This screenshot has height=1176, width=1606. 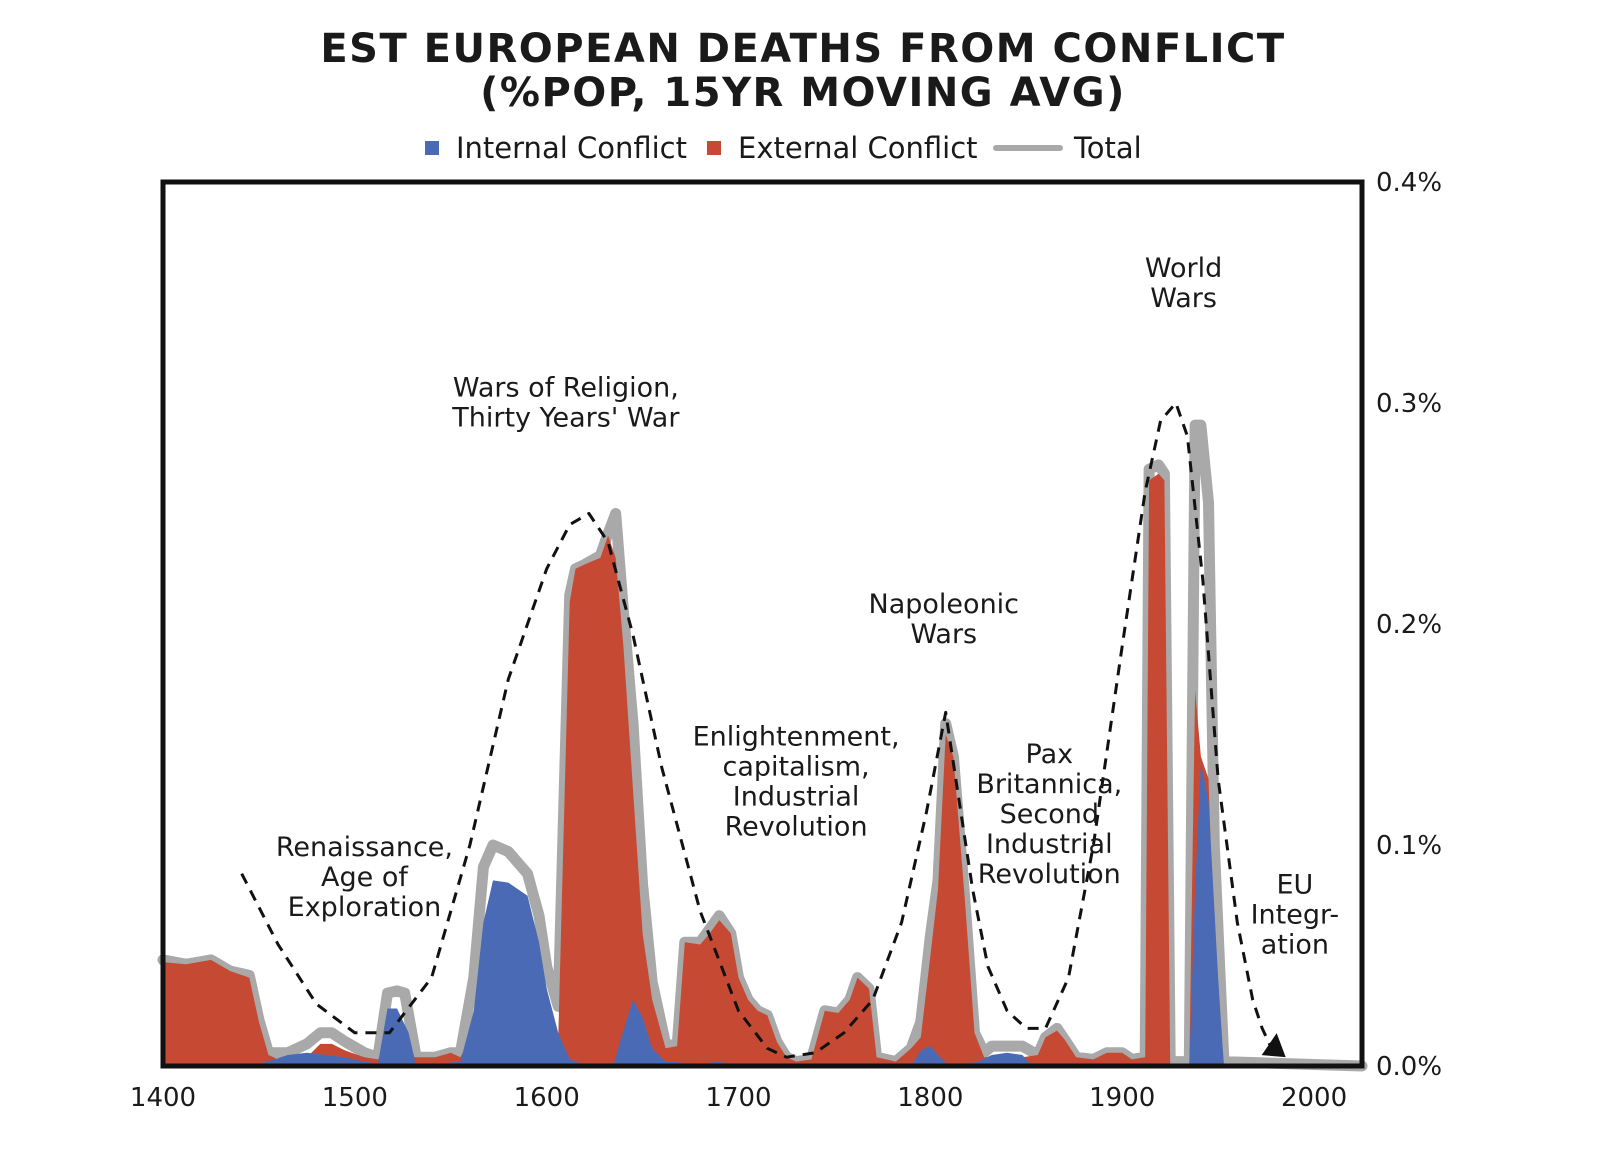 What do you see at coordinates (565, 417) in the screenshot?
I see `annotation-2-line-2: Thirty Years' War` at bounding box center [565, 417].